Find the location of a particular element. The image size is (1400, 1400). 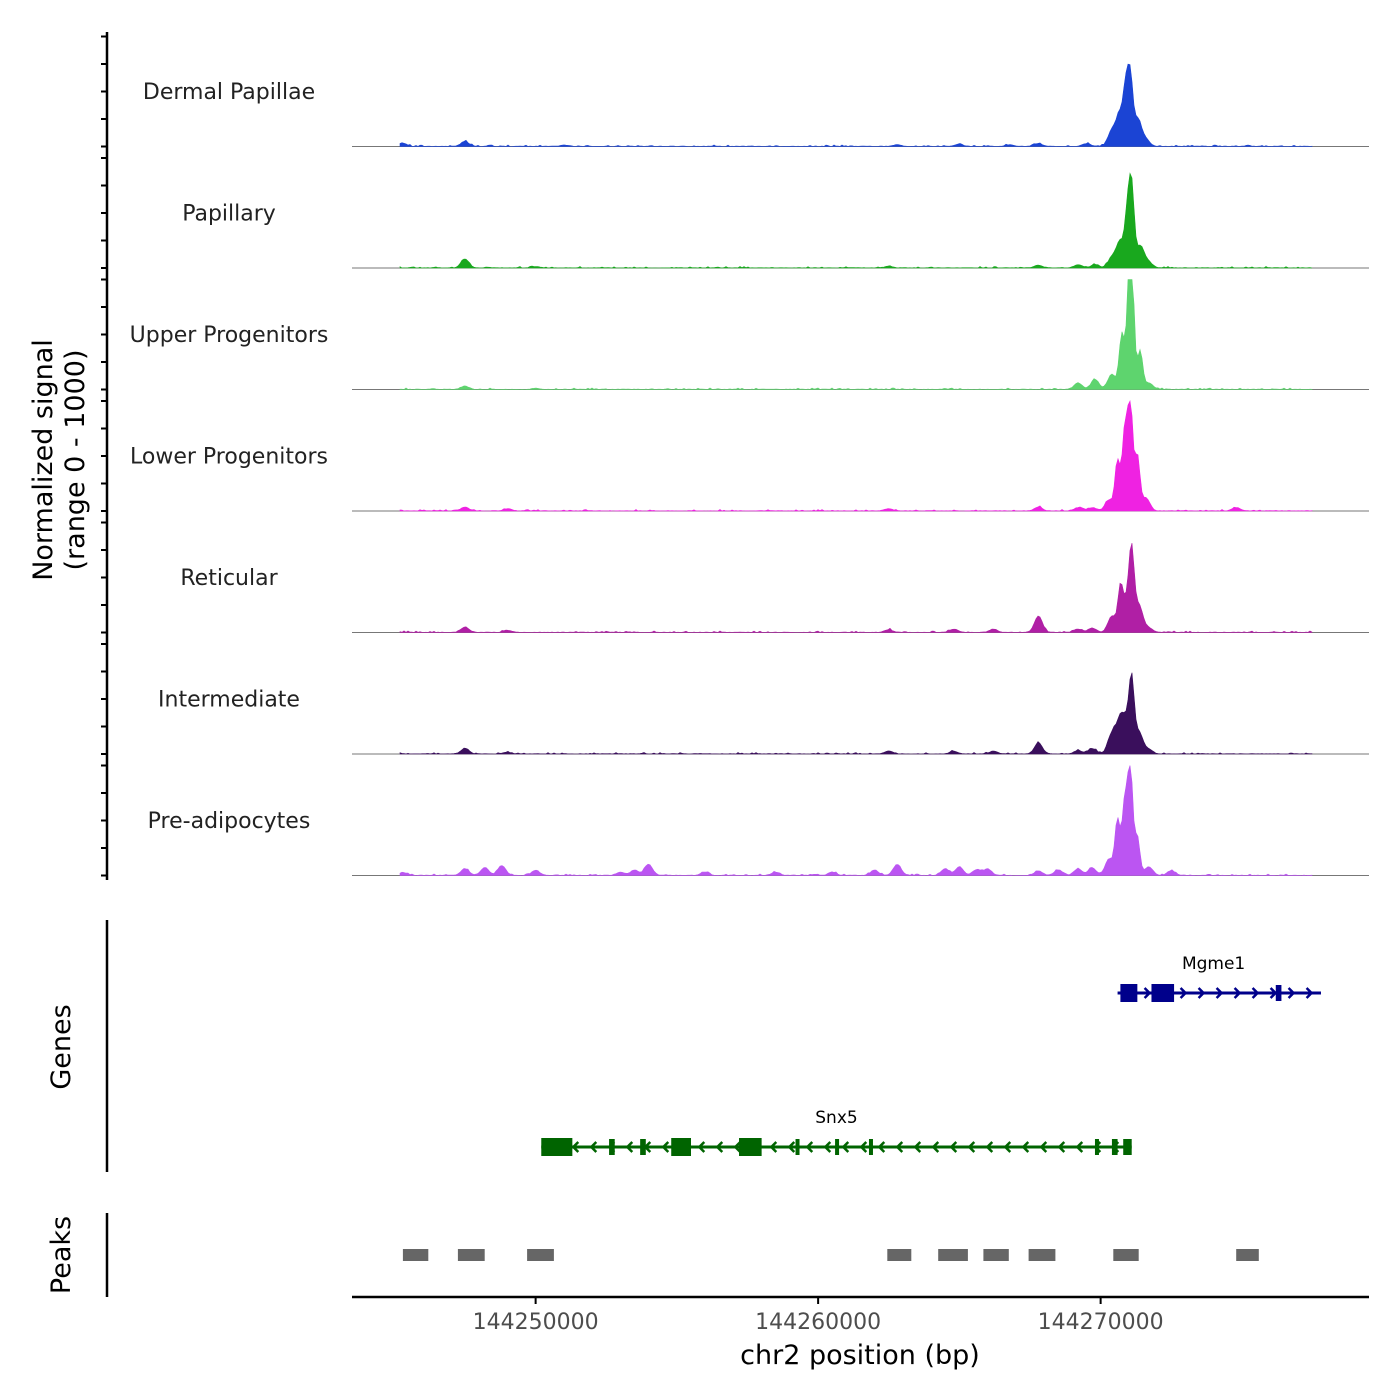

peaks-axis-title: Peaks is located at coordinates (61, 1255).